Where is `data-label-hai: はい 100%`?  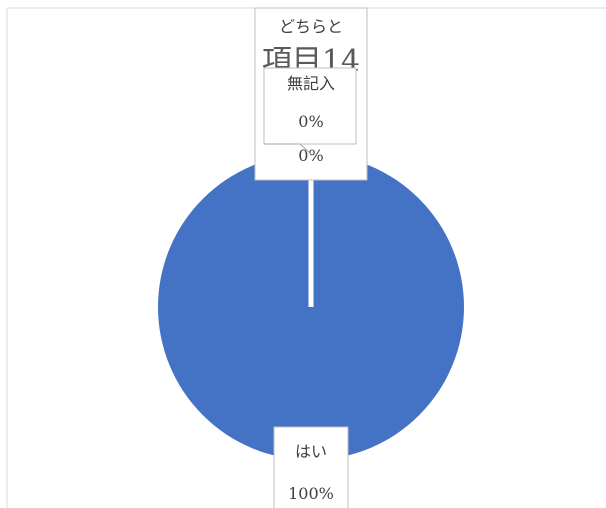
data-label-hai: はい 100% is located at coordinates (311, 467).